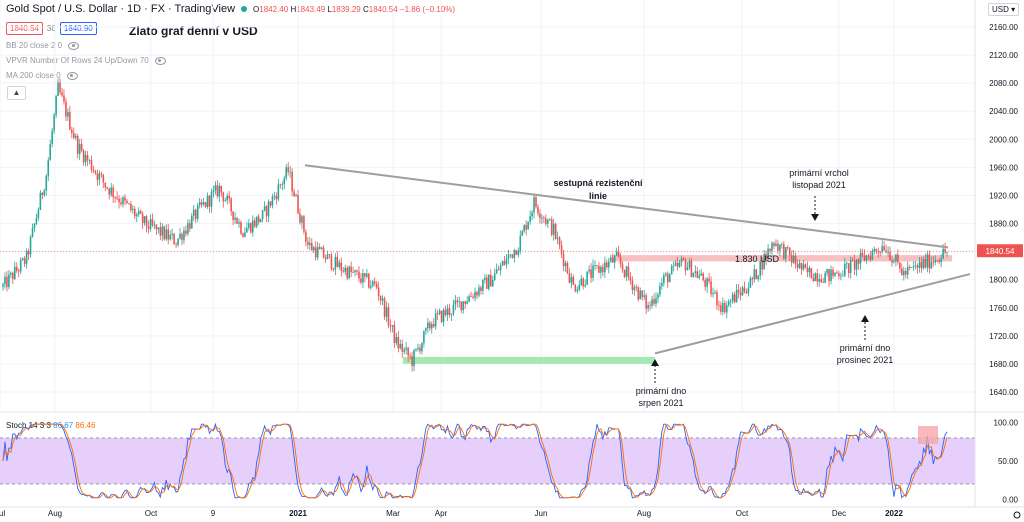 This screenshot has width=1024, height=522. Describe the element at coordinates (655, 362) in the screenshot. I see `arrow-aug-head` at that location.